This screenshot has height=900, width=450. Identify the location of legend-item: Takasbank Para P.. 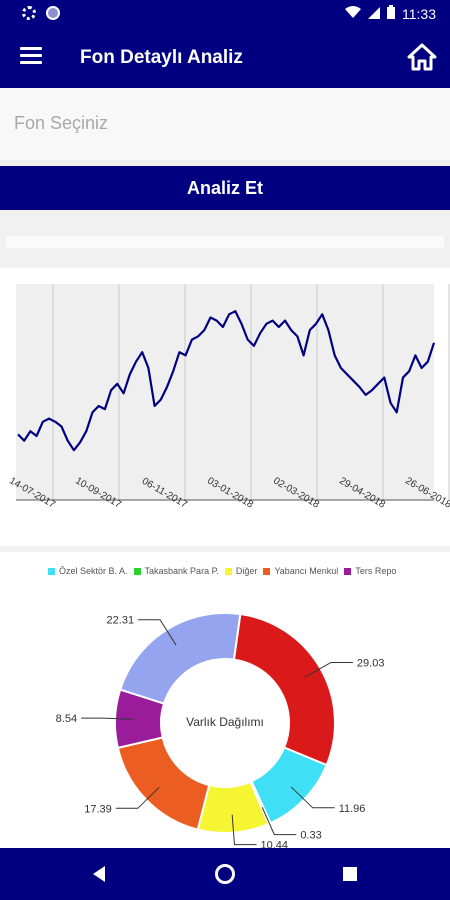
(176, 571).